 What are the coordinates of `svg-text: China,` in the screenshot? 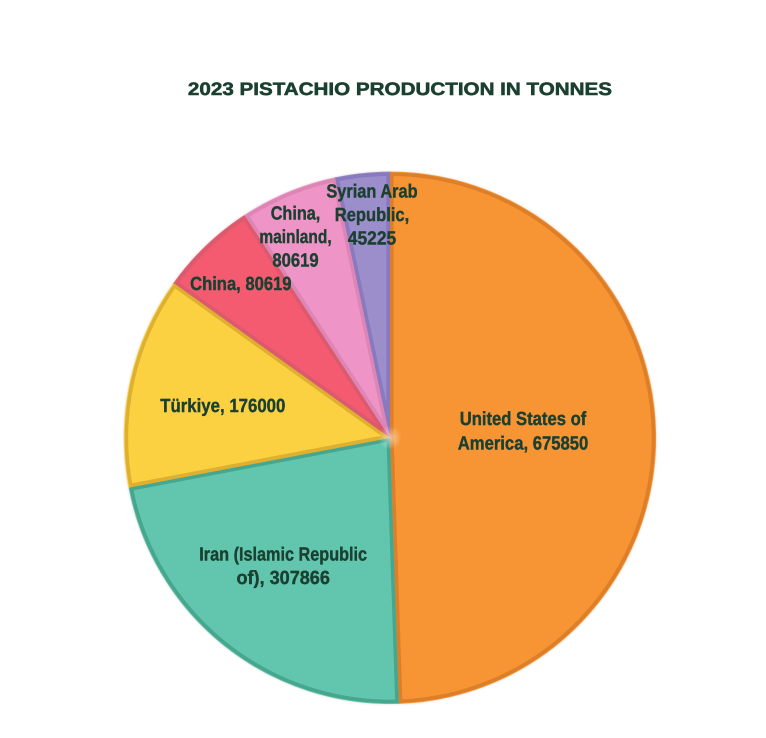 It's located at (296, 214).